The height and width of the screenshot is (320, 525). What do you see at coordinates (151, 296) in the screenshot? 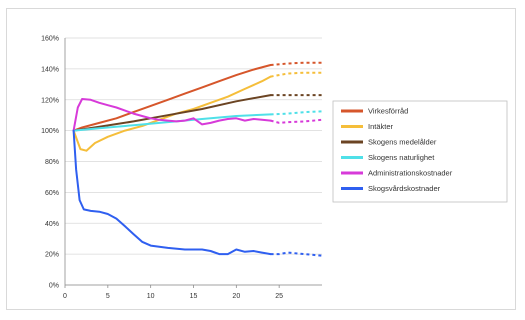
I see `x-tick-label: 10` at bounding box center [151, 296].